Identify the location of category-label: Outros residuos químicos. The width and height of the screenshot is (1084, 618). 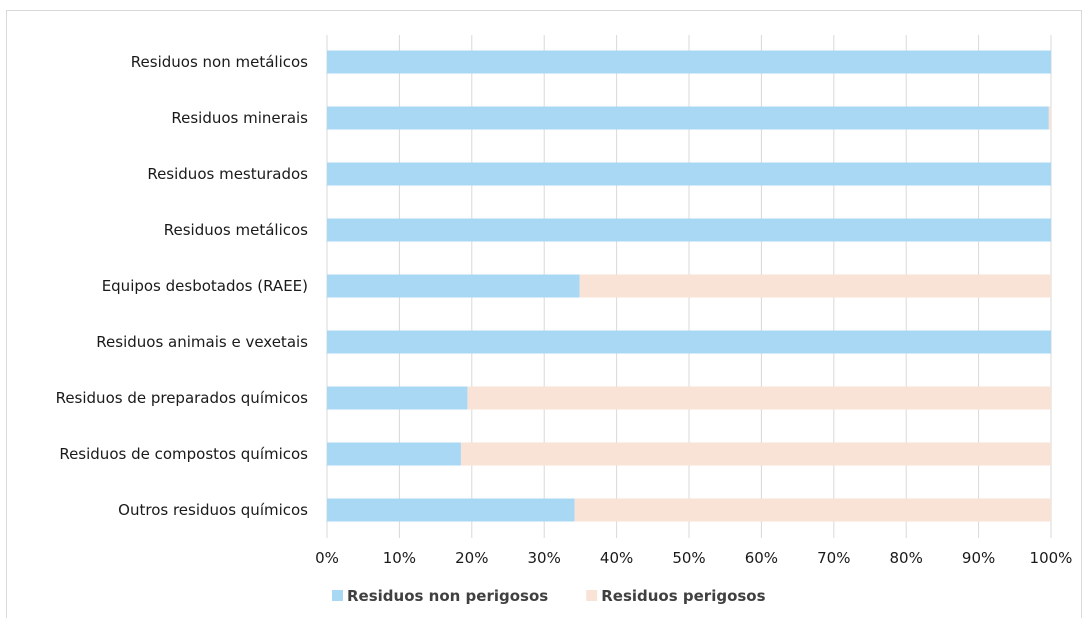
(213, 510).